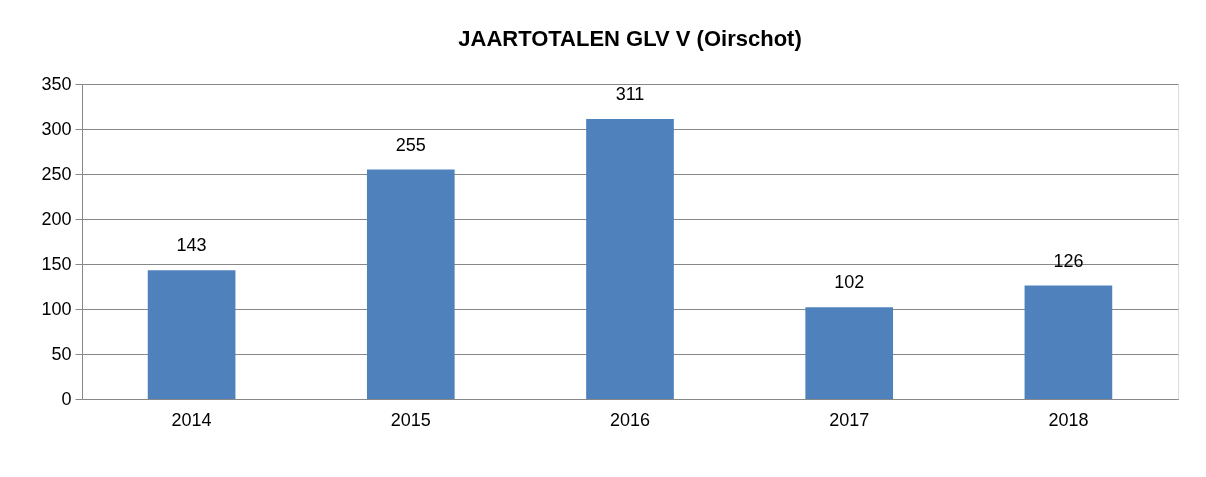 This screenshot has width=1206, height=477. Describe the element at coordinates (56, 173) in the screenshot. I see `y-tick-label: 250` at that location.